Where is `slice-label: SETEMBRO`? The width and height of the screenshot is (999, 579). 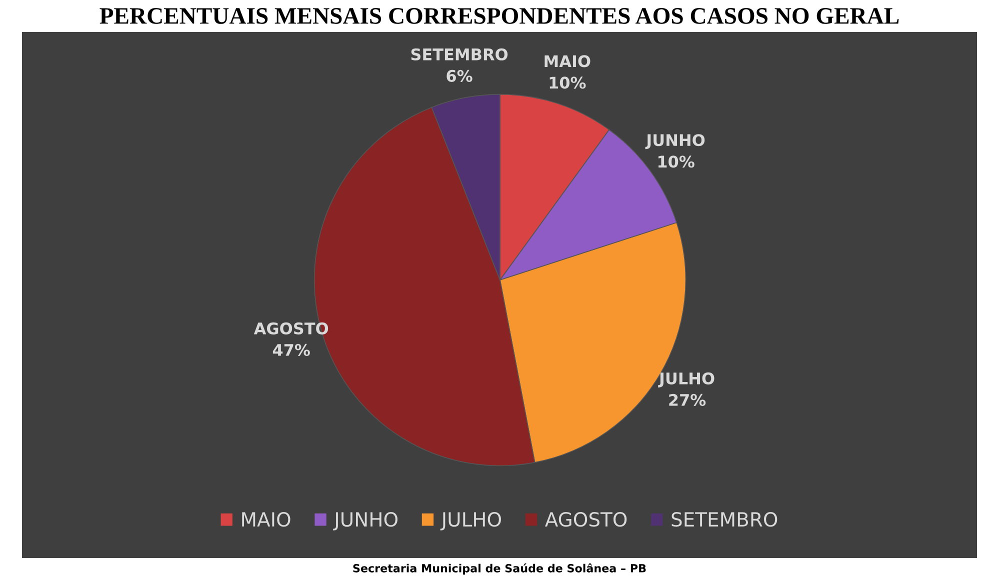
slice-label: SETEMBRO is located at coordinates (459, 54).